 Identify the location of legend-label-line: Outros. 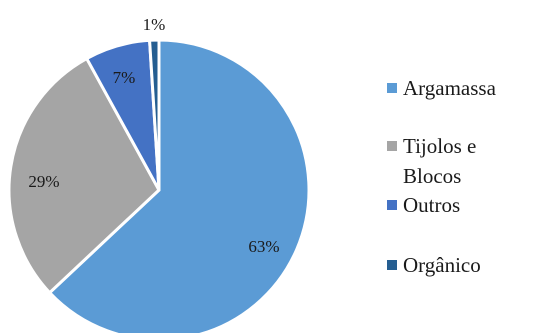
(431, 205).